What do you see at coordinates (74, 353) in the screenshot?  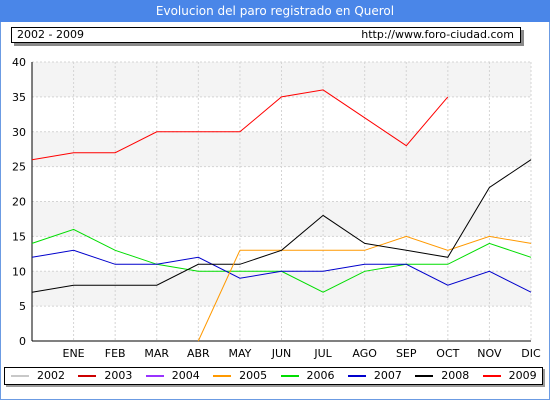 I see `x-tick-label: ENE` at bounding box center [74, 353].